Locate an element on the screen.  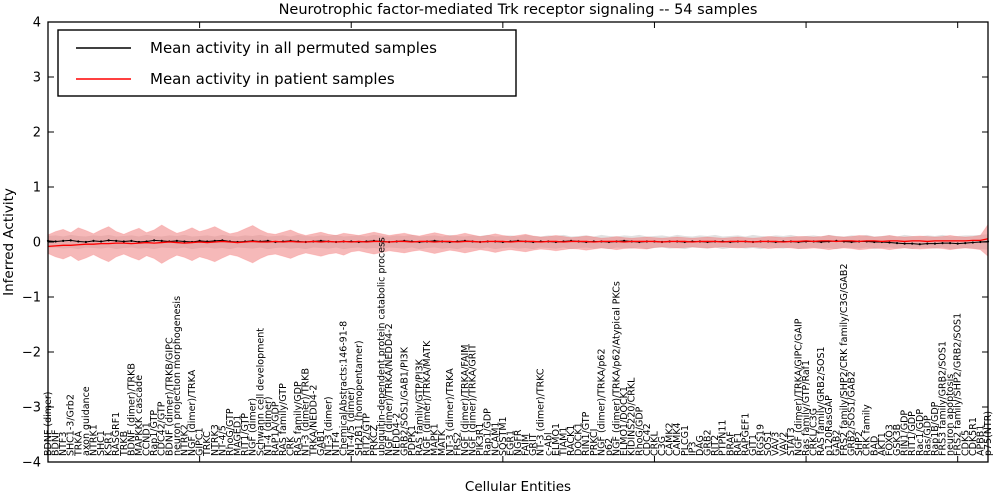
x-tick-label: RAPGEF1 is located at coordinates (745, 434).